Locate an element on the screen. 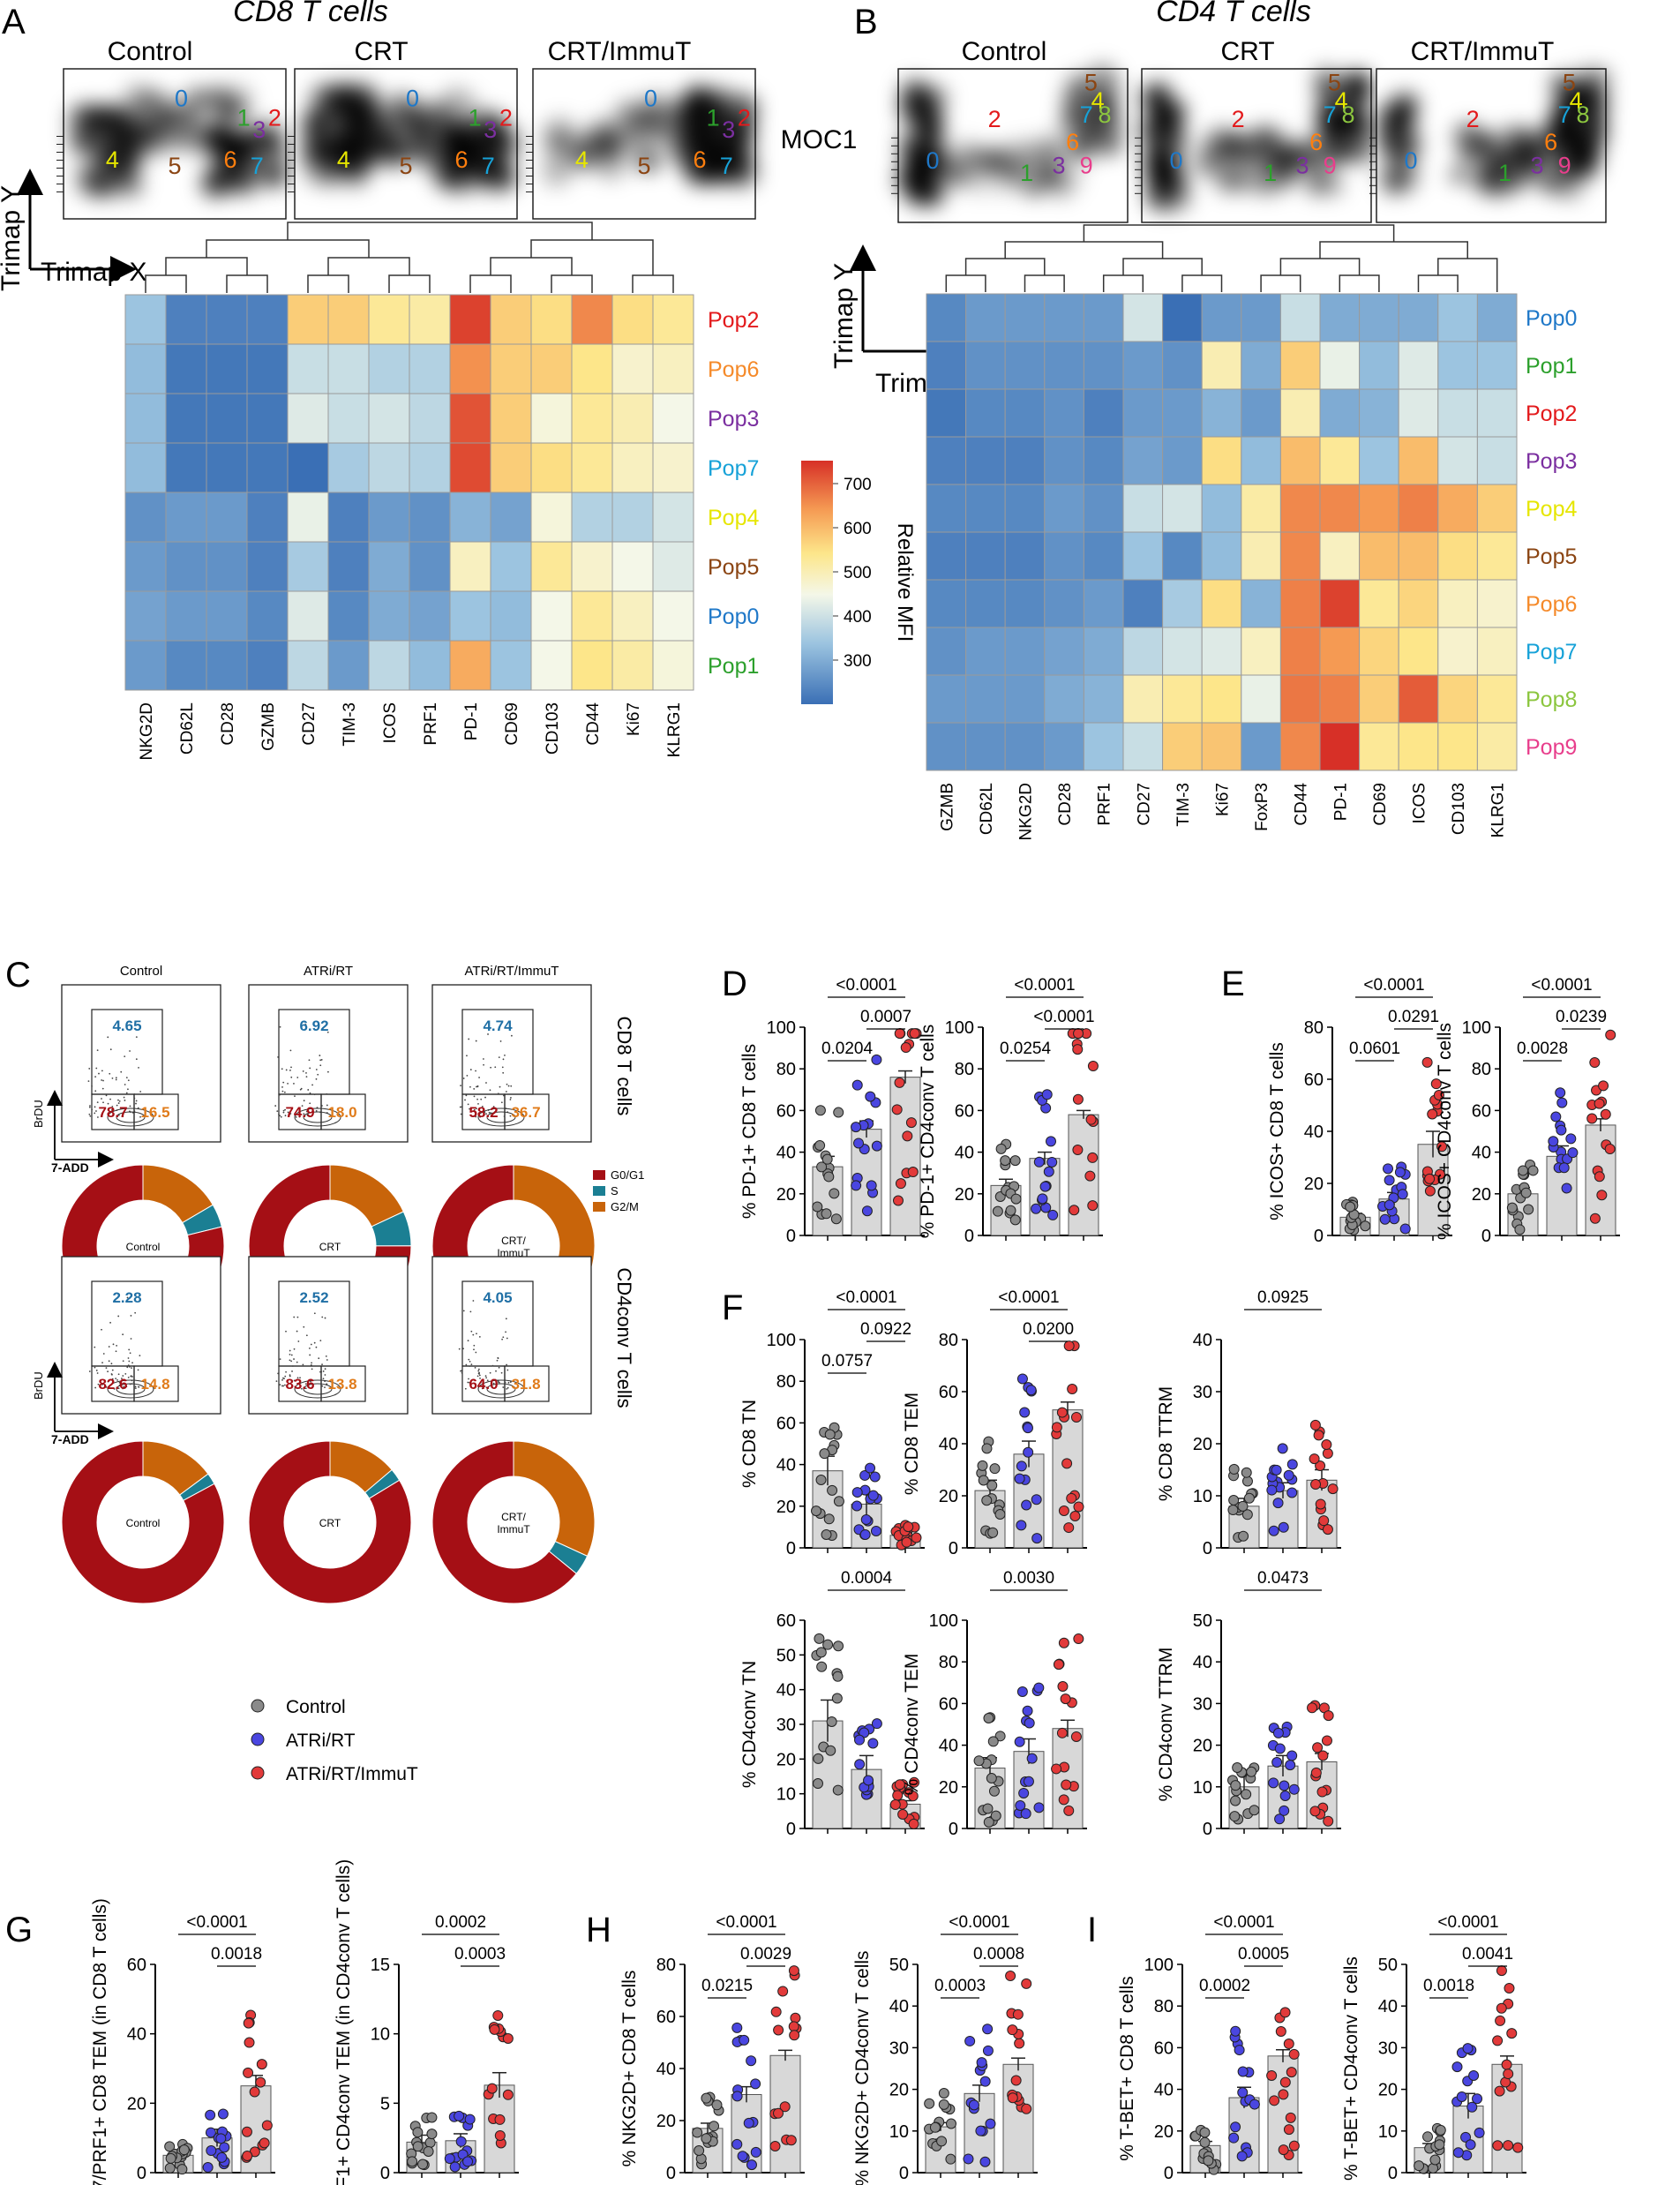  heatmap-col-label: TIM-3 is located at coordinates (1183, 805).